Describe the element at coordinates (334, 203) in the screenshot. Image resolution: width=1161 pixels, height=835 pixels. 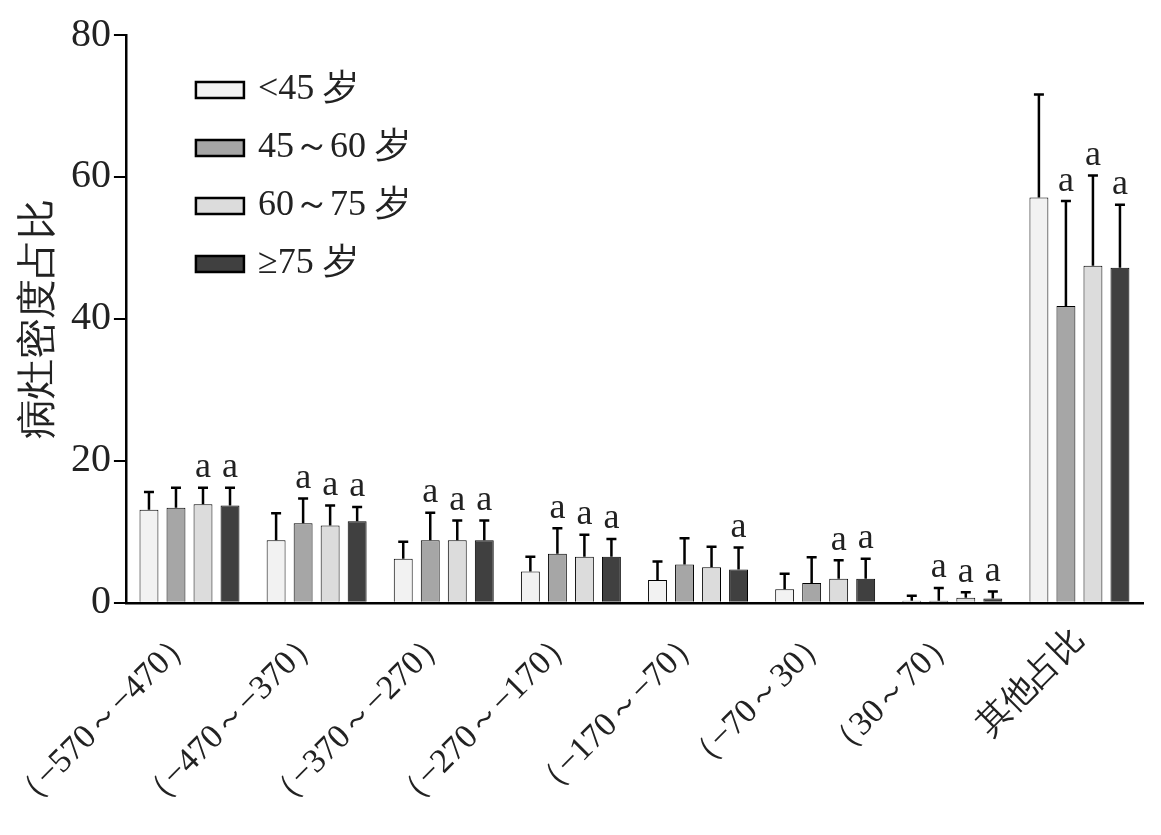
I see `legend-label: 60～75 岁` at that location.